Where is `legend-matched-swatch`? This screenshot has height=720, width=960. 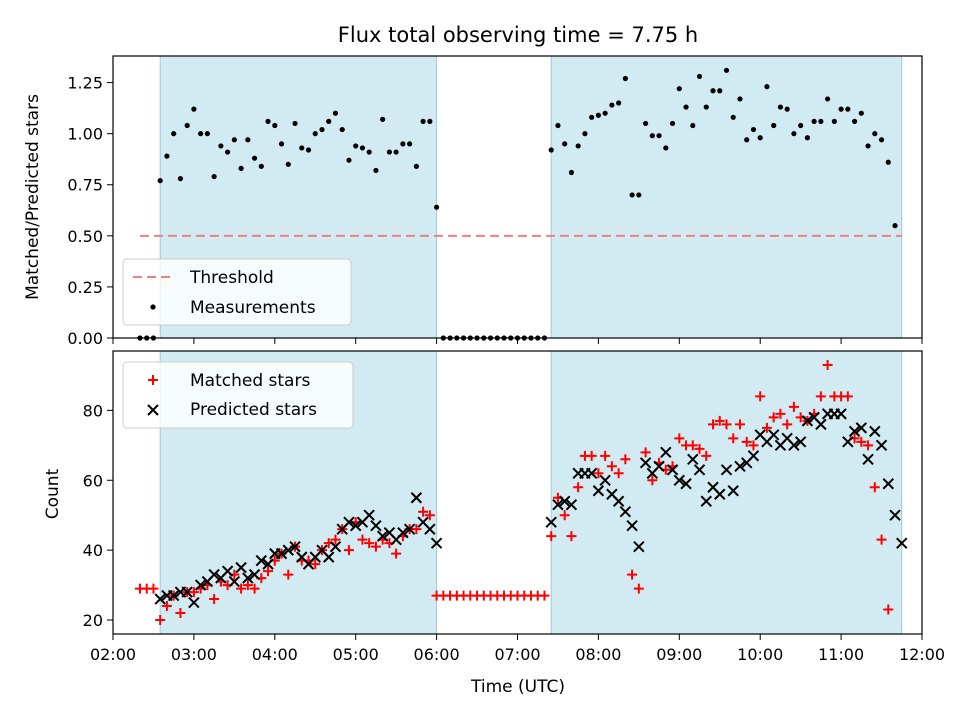
legend-matched-swatch is located at coordinates (153, 380).